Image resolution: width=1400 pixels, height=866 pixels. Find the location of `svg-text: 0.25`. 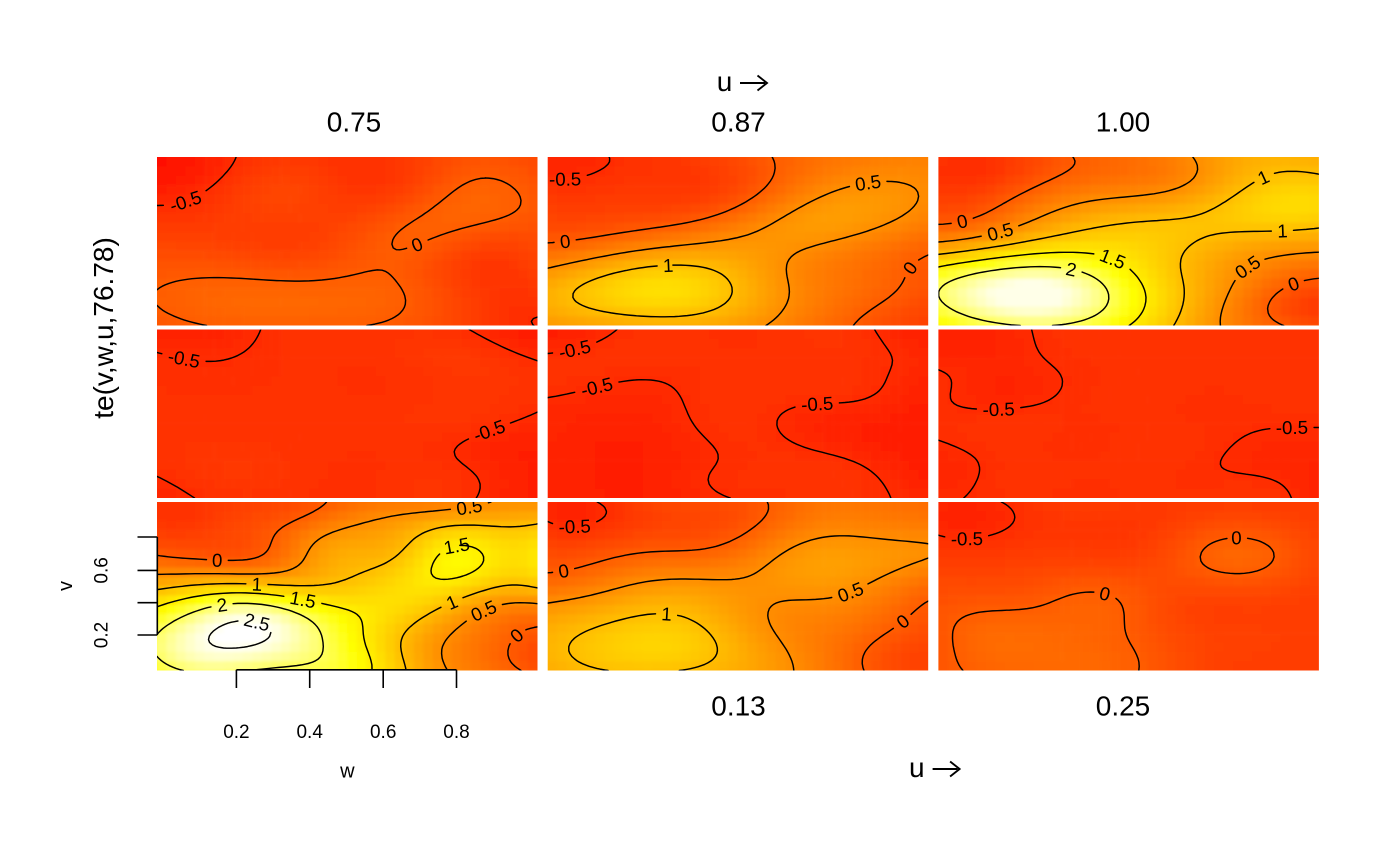

svg-text: 0.25 is located at coordinates (1123, 706).